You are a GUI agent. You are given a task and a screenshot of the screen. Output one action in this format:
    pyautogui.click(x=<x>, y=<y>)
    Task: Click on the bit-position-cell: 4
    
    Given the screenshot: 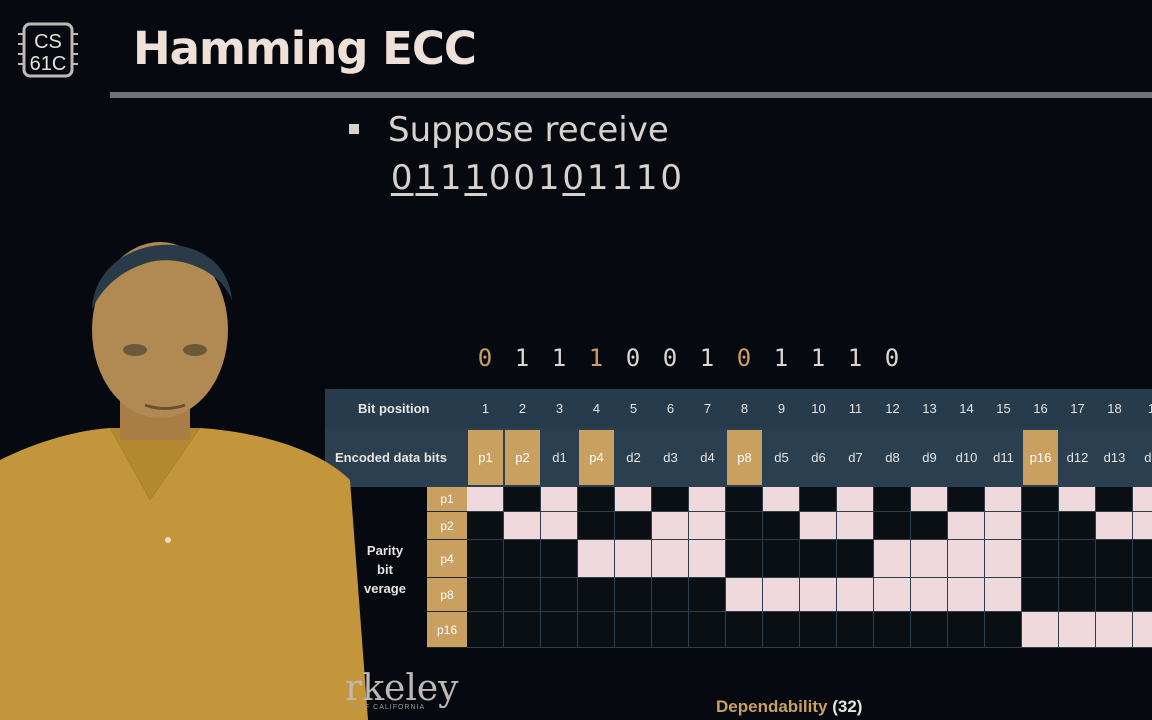 What is the action you would take?
    pyautogui.click(x=596, y=408)
    